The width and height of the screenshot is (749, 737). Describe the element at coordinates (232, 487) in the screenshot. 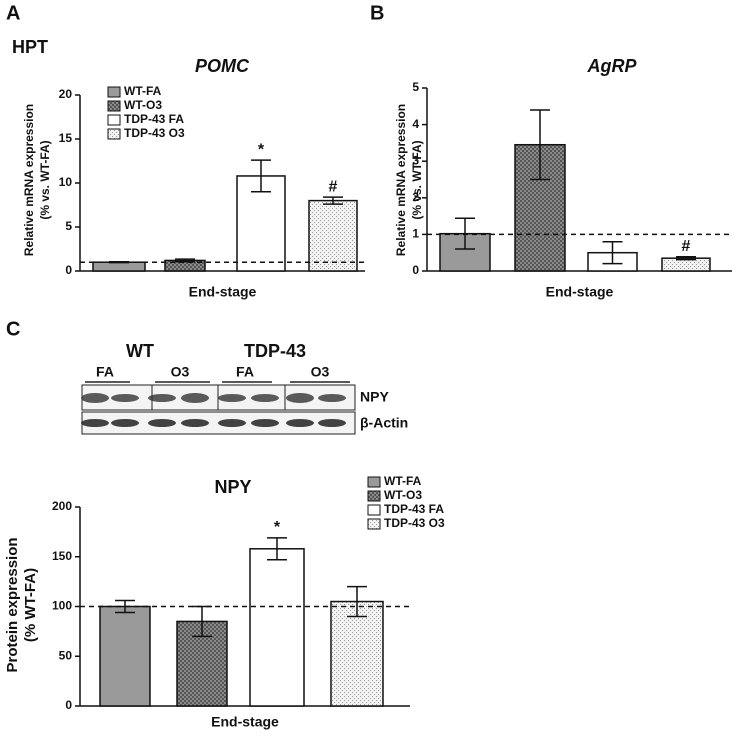

I see `chart-title: NPY` at that location.